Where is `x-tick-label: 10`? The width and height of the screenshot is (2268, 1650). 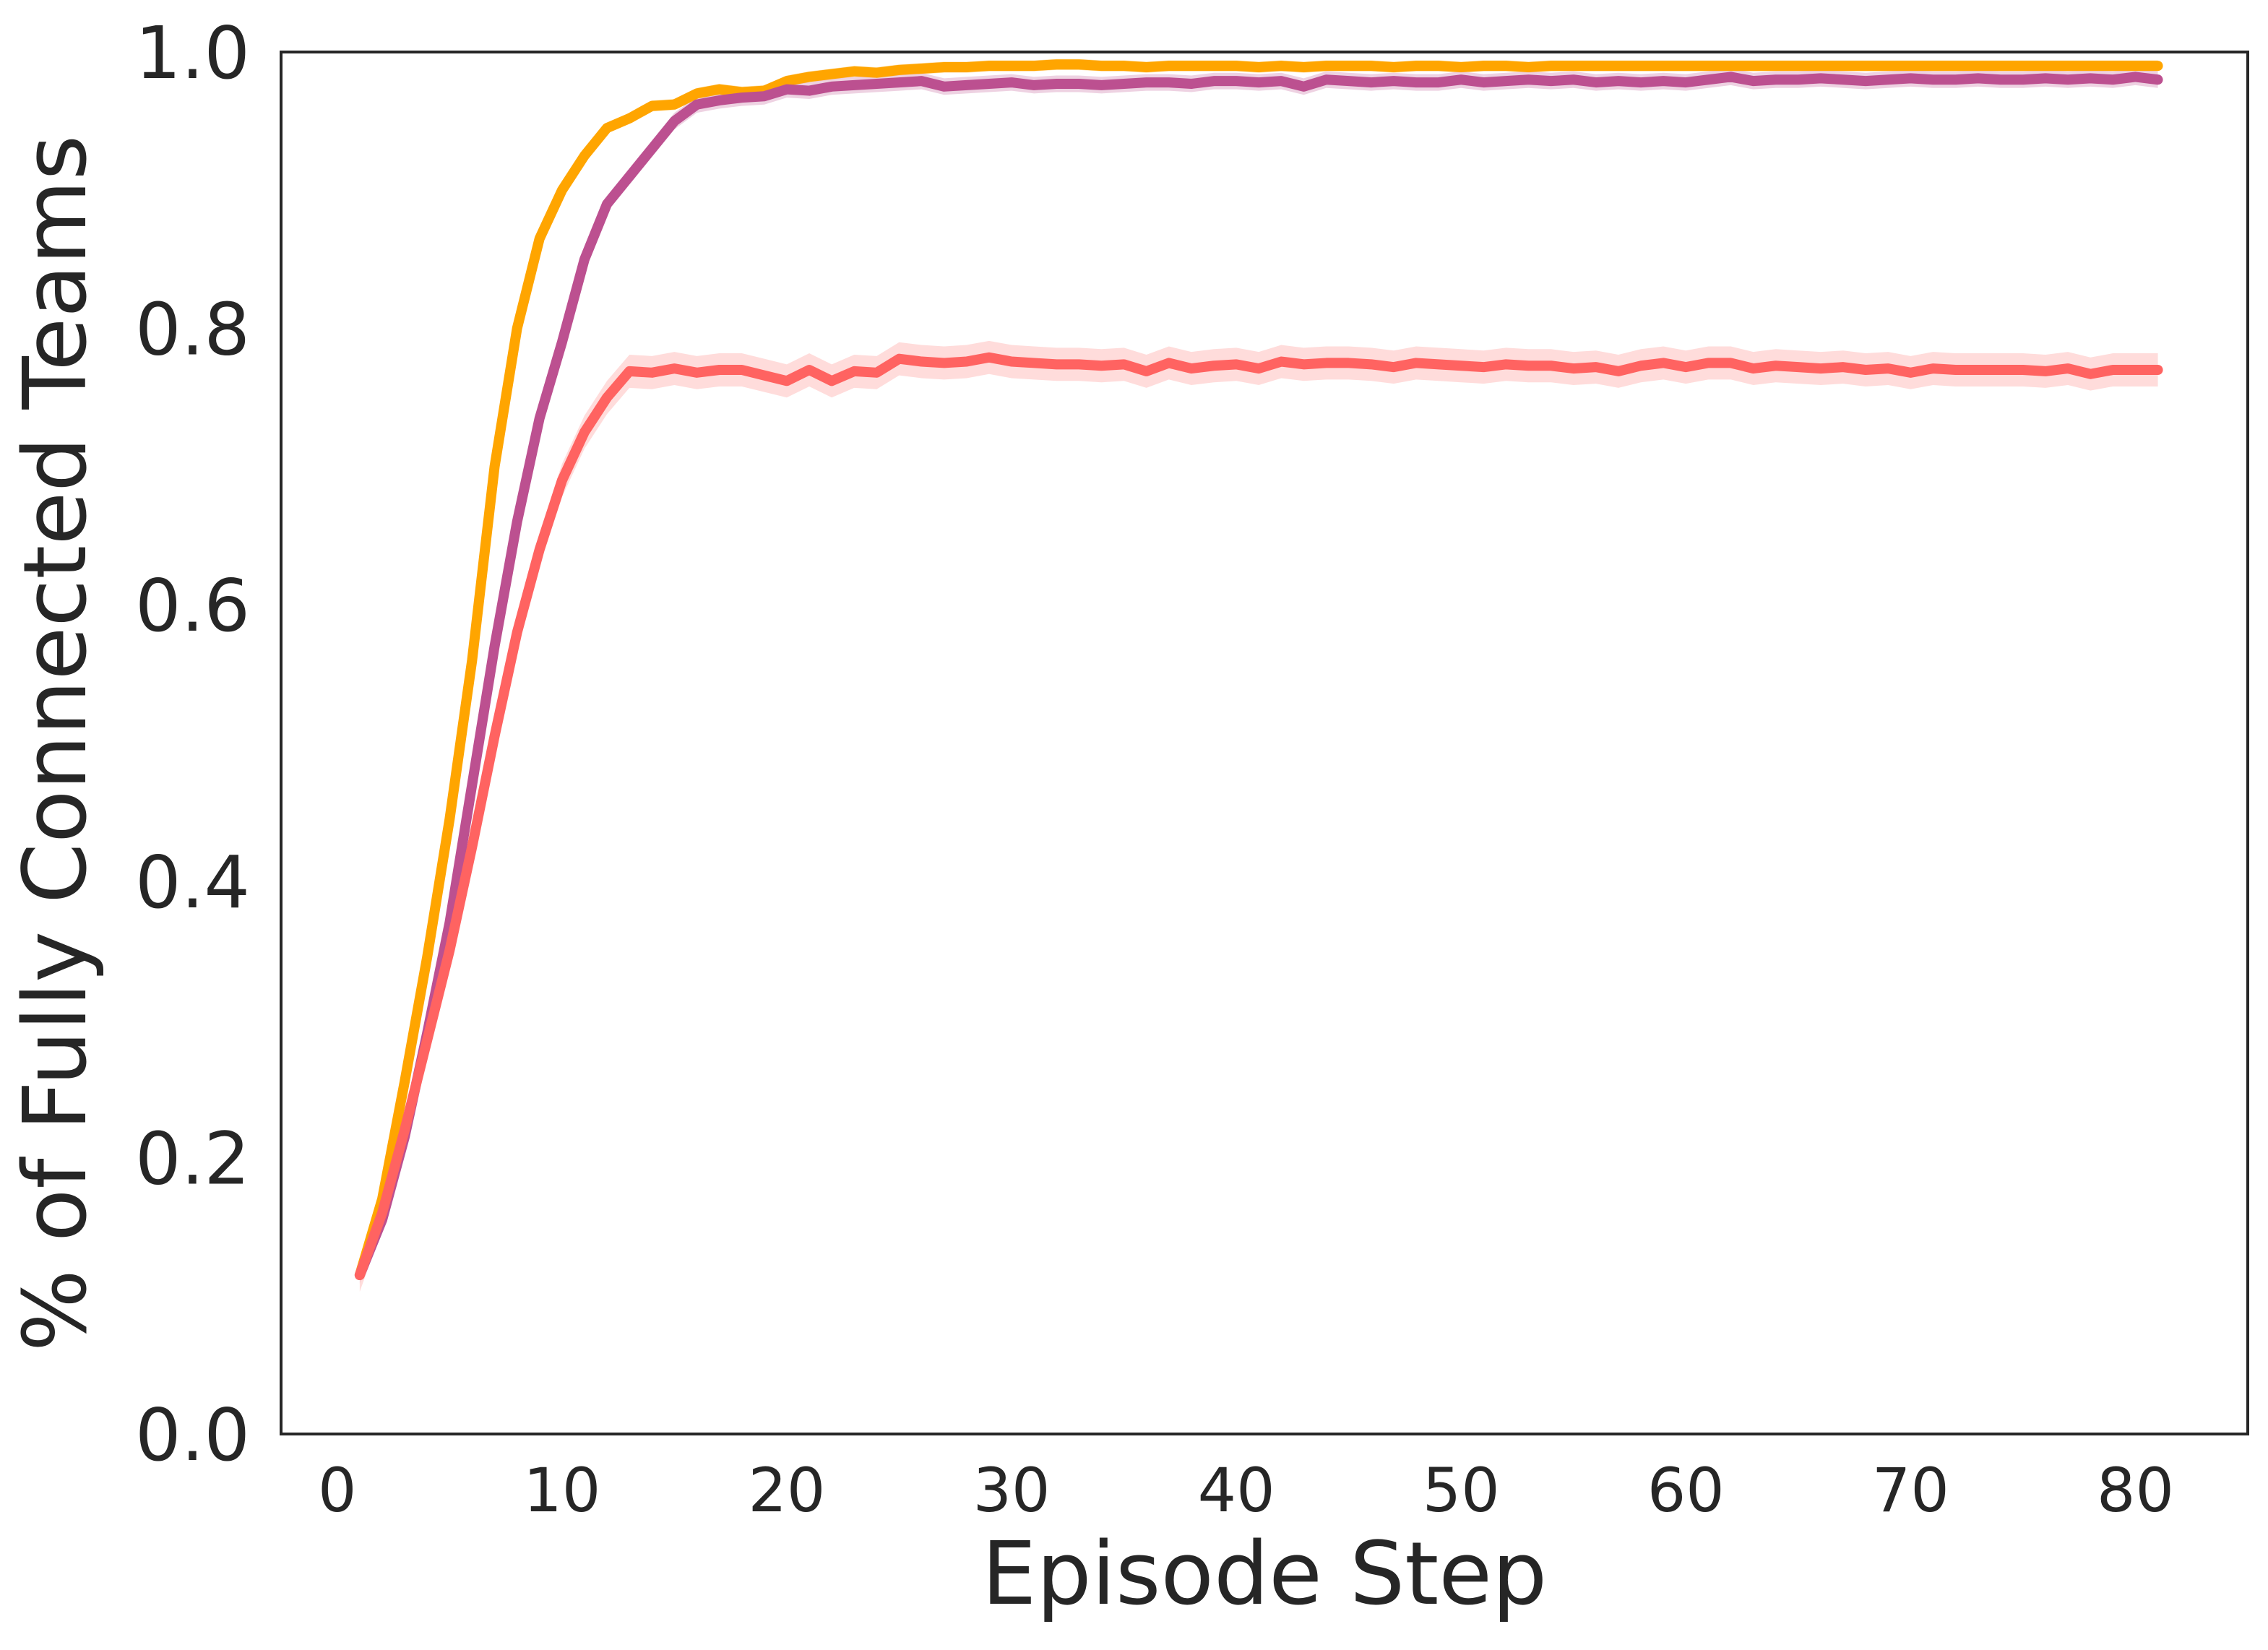 x-tick-label: 10 is located at coordinates (561, 1491).